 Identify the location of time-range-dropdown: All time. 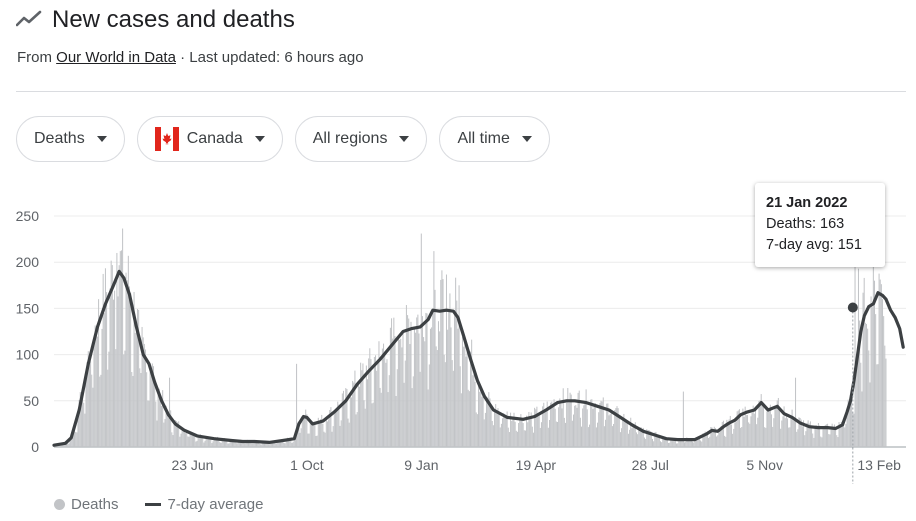
(494, 139).